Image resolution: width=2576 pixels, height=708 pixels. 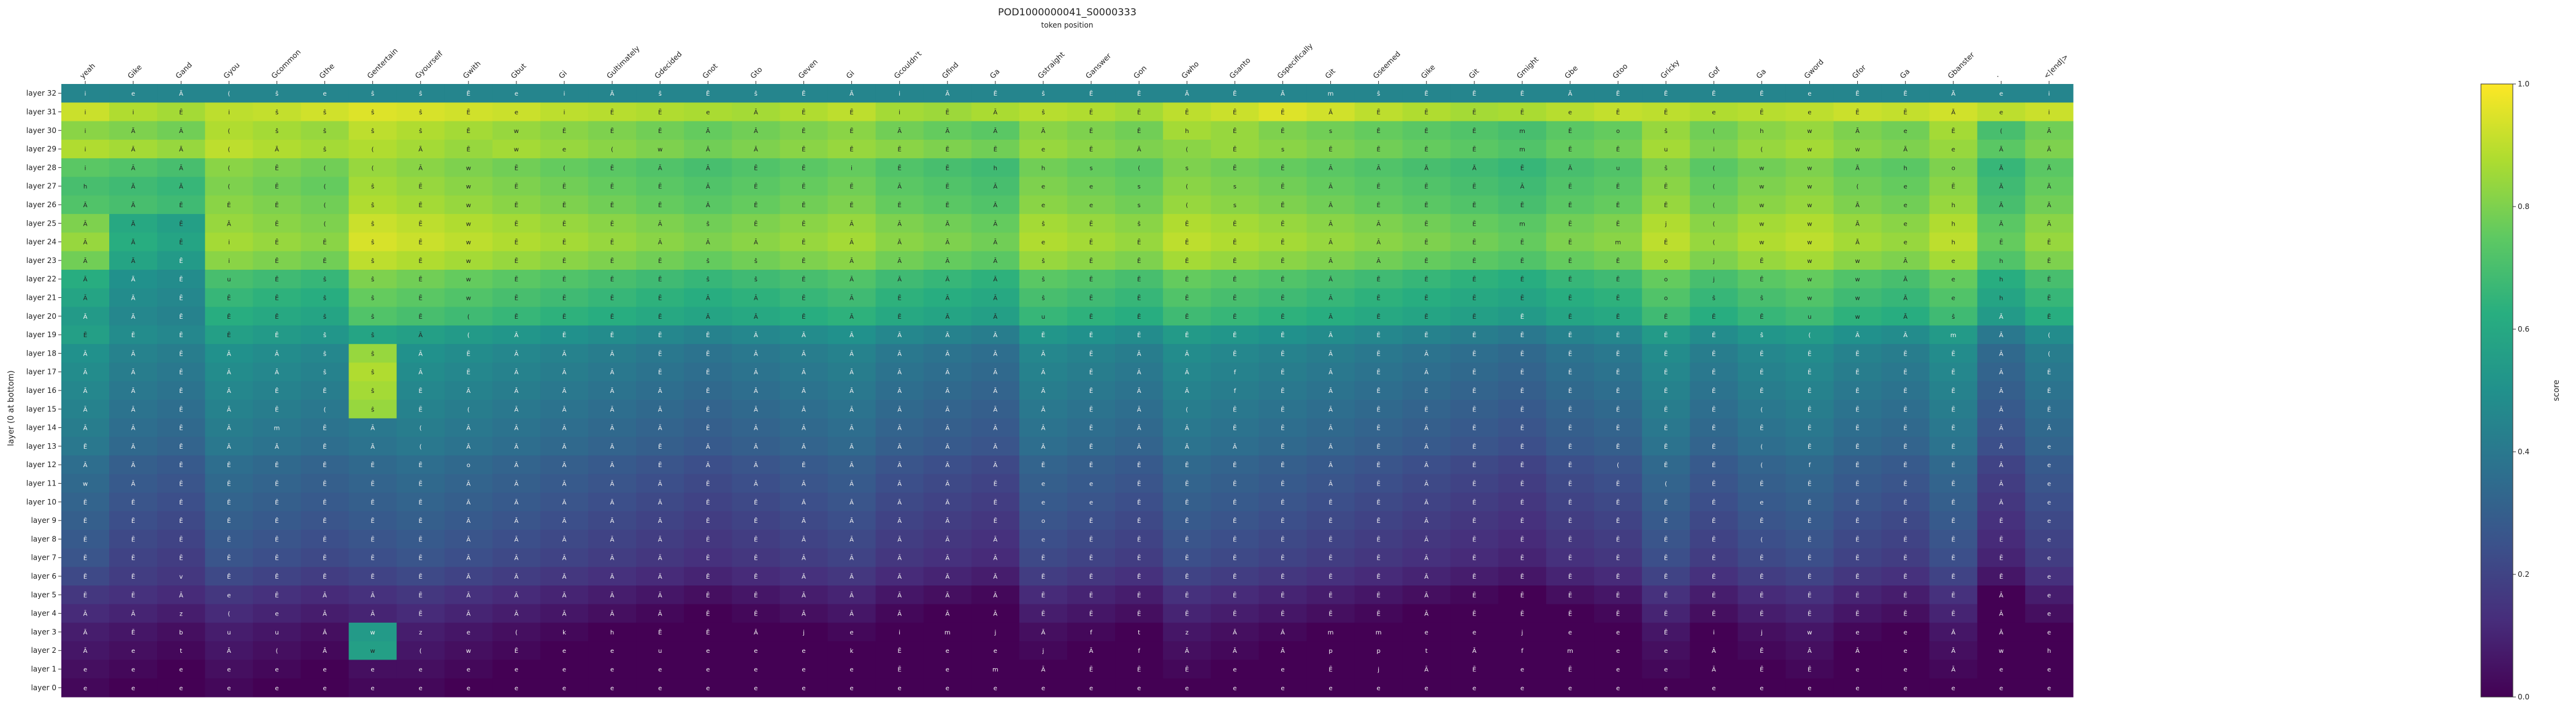 What do you see at coordinates (1240, 68) in the screenshot?
I see `x-tick-label: Gsanto` at bounding box center [1240, 68].